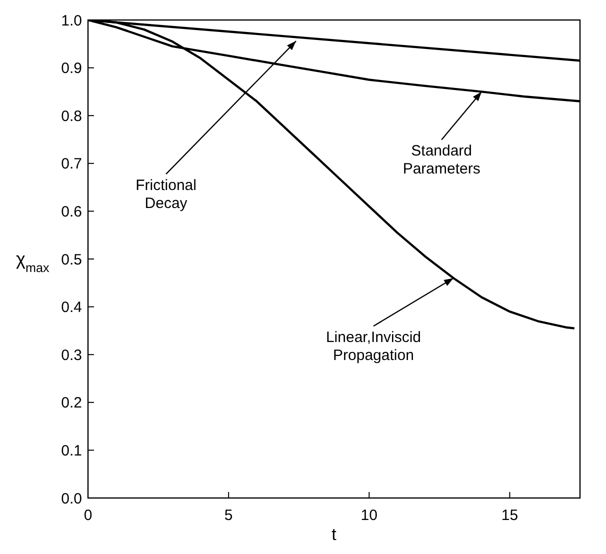  Describe the element at coordinates (33, 262) in the screenshot. I see `y-axis-title: χ$_{max}$` at that location.